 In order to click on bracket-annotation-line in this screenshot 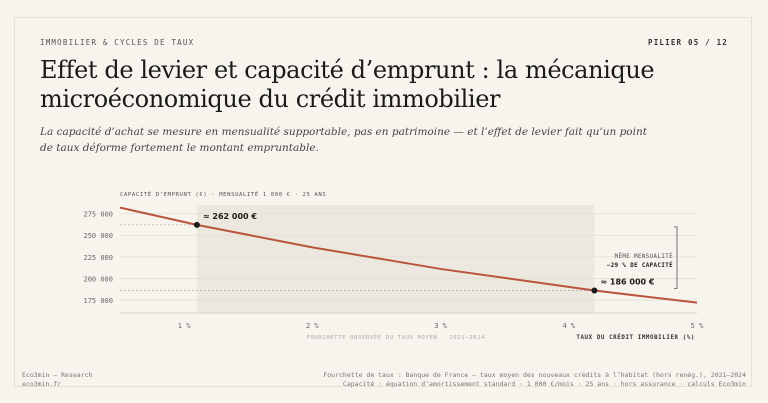, I will do `click(676, 257)`.